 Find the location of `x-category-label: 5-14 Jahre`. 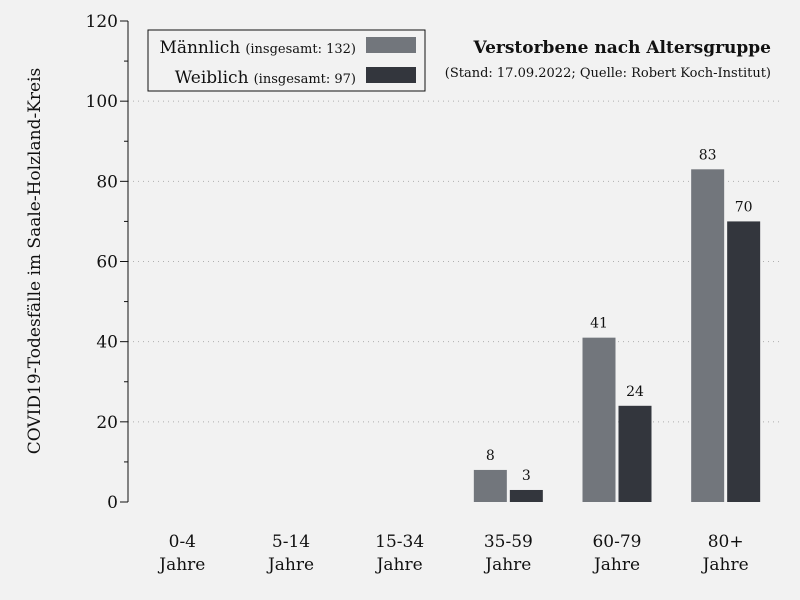

x-category-label: 5-14 Jahre is located at coordinates (290, 553).